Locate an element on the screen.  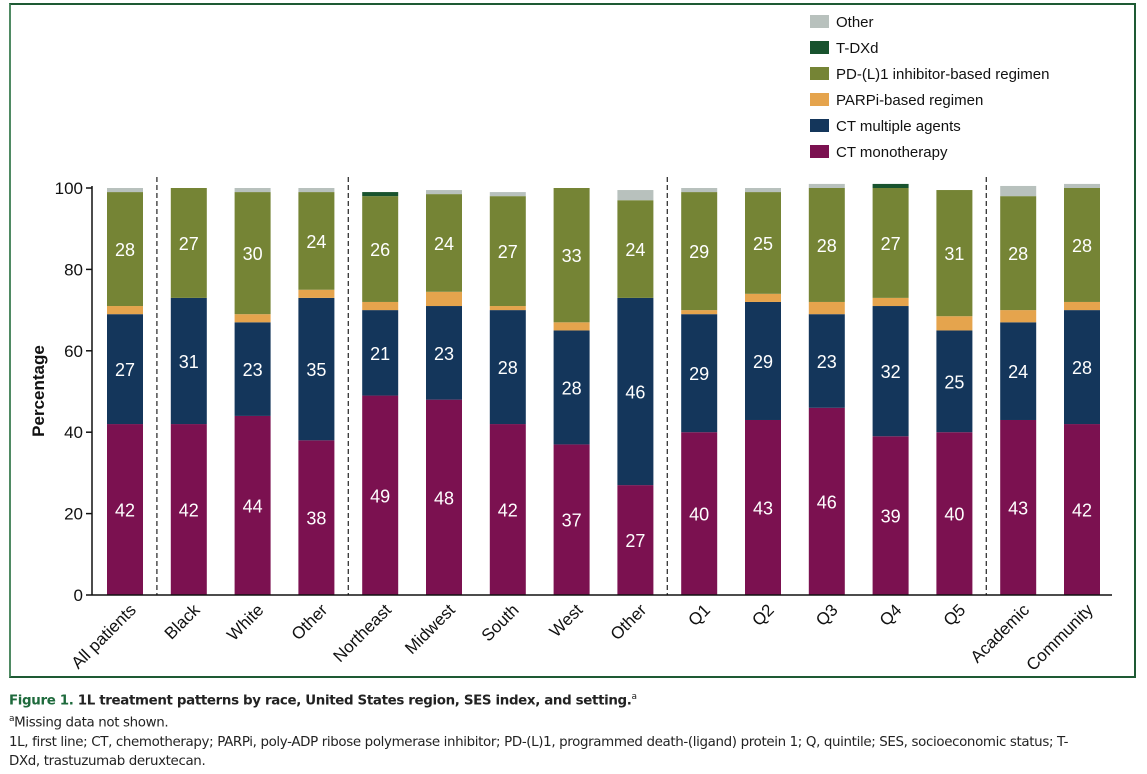
x-tick-label: Academic is located at coordinates (1000, 633).